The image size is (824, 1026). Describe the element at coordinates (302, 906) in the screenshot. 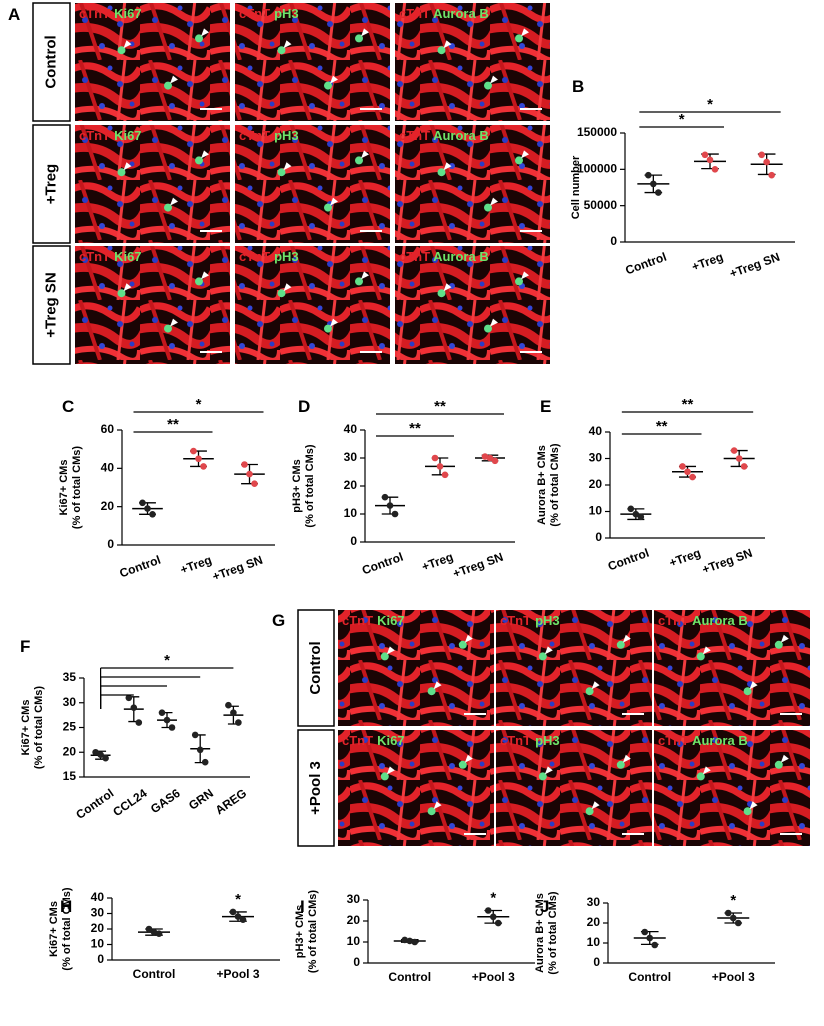

I see `panel-label: I` at that location.